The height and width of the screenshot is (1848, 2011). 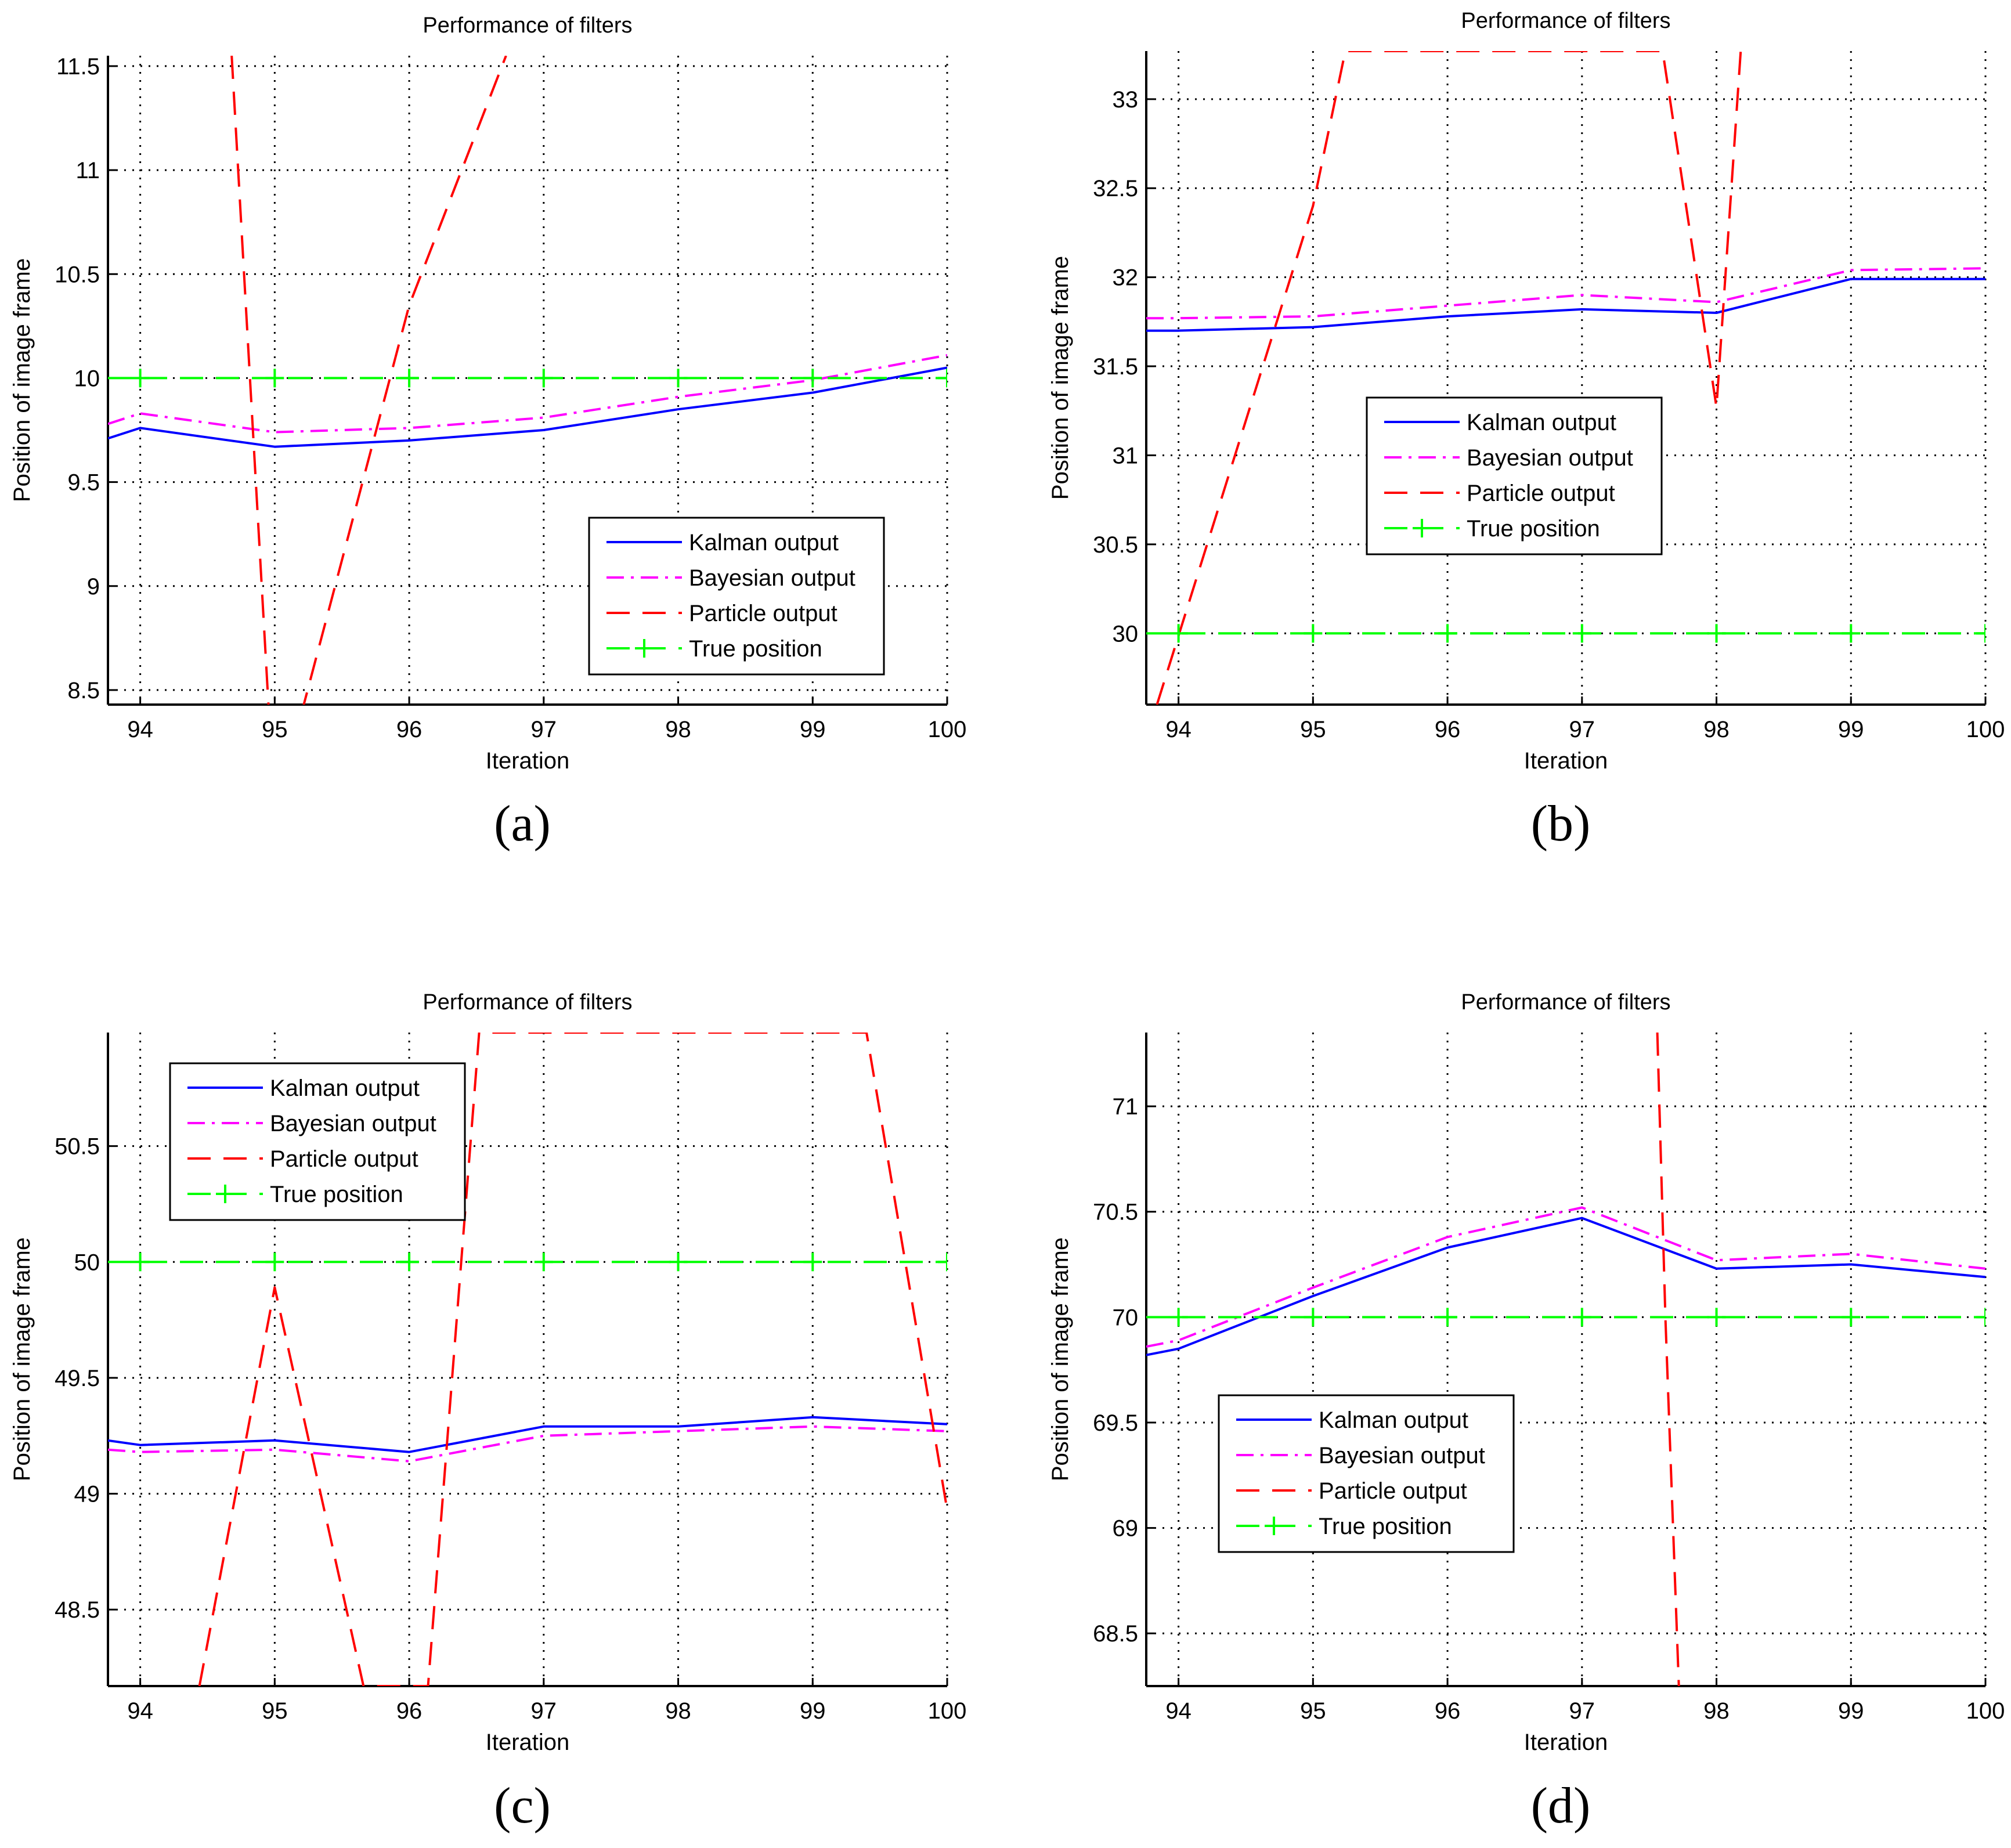 I want to click on y-tick-label: 70.5, so click(x=1115, y=1212).